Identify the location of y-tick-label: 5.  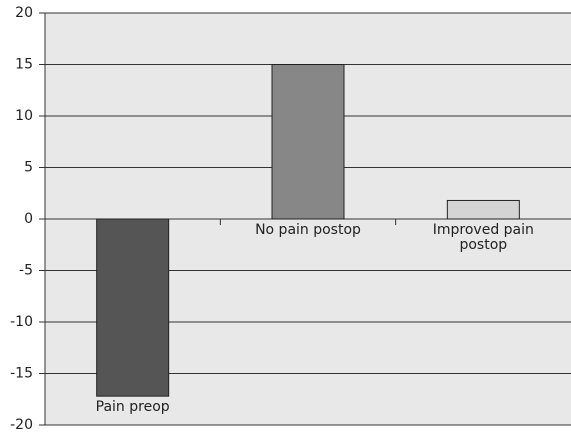
(28, 168).